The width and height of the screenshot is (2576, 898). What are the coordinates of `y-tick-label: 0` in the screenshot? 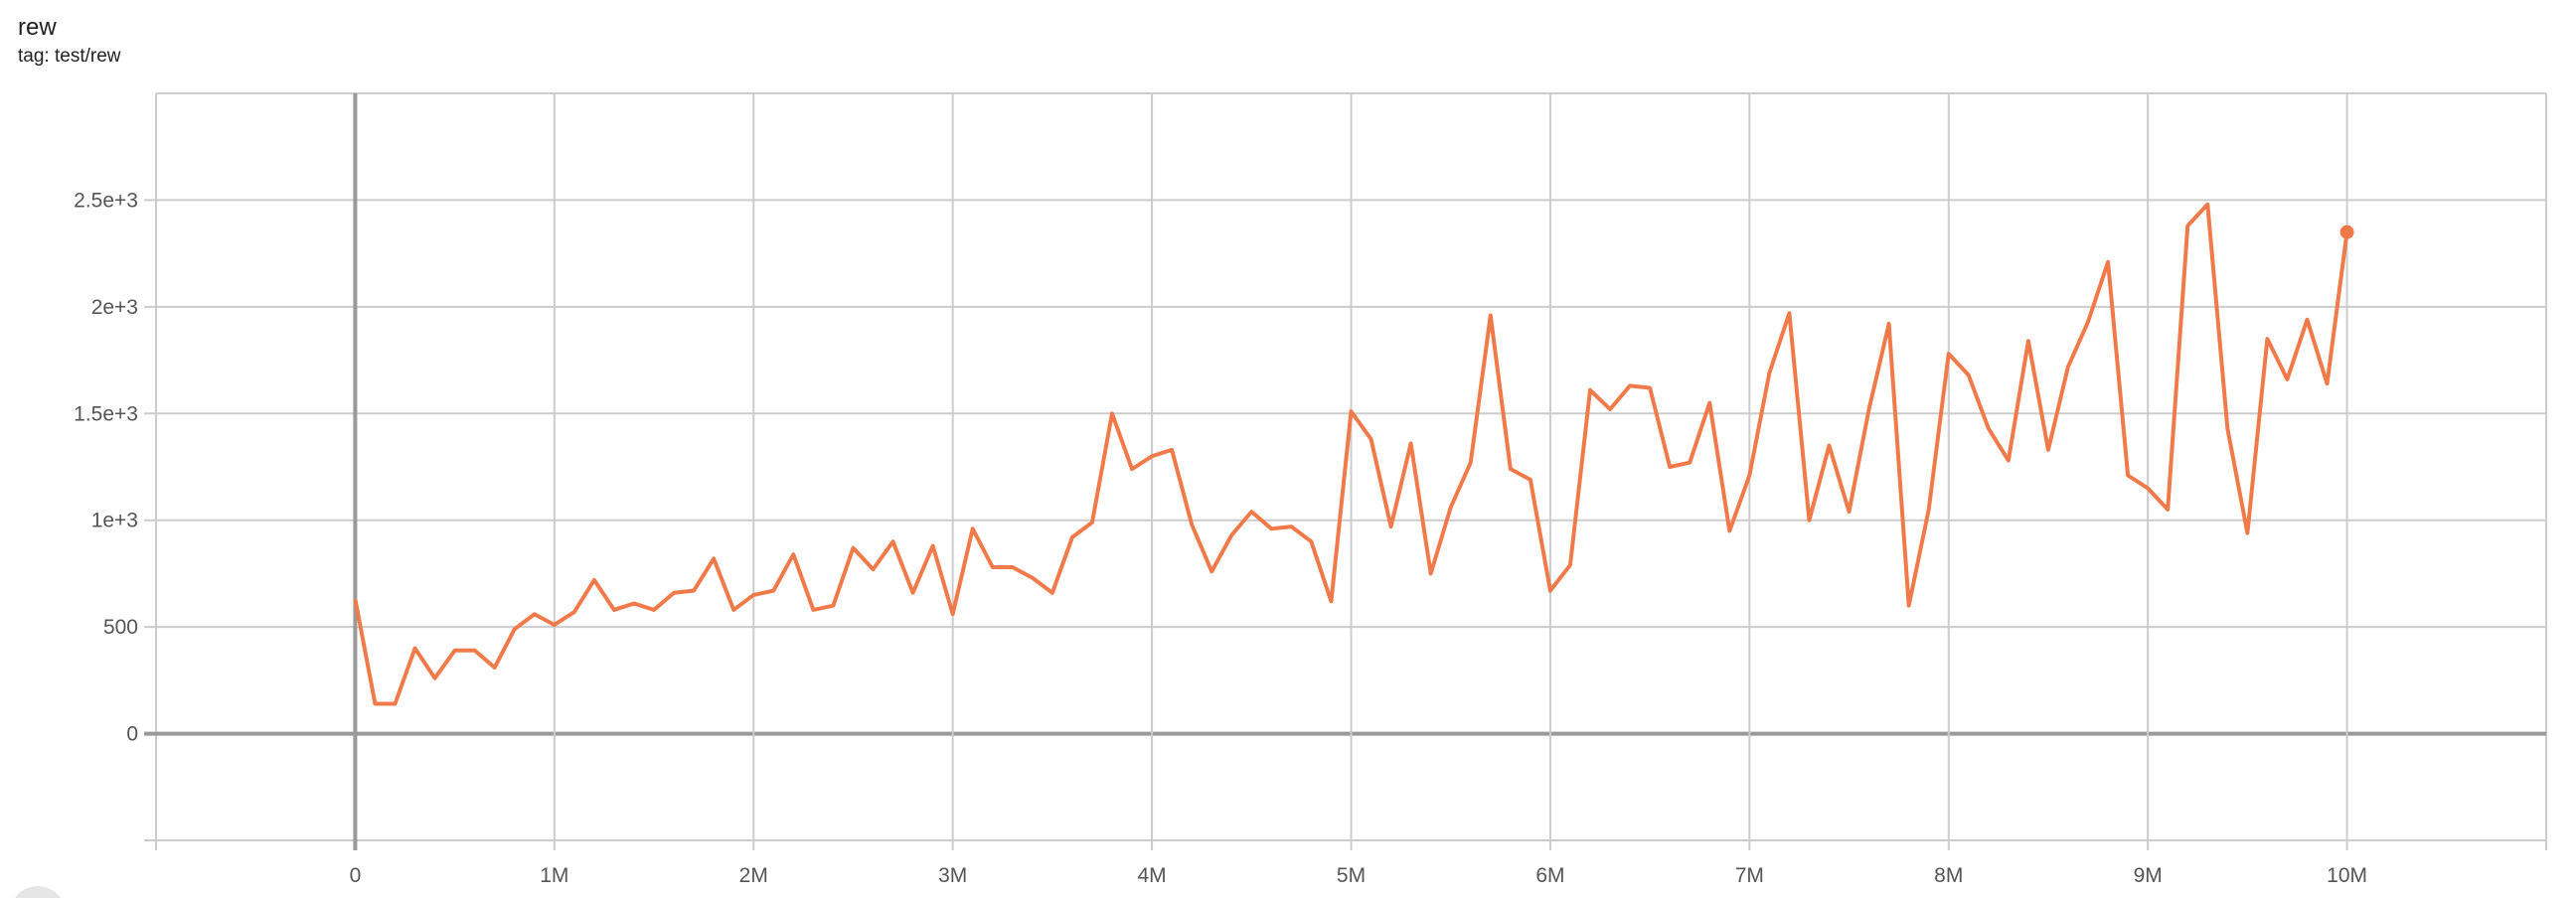 It's located at (132, 735).